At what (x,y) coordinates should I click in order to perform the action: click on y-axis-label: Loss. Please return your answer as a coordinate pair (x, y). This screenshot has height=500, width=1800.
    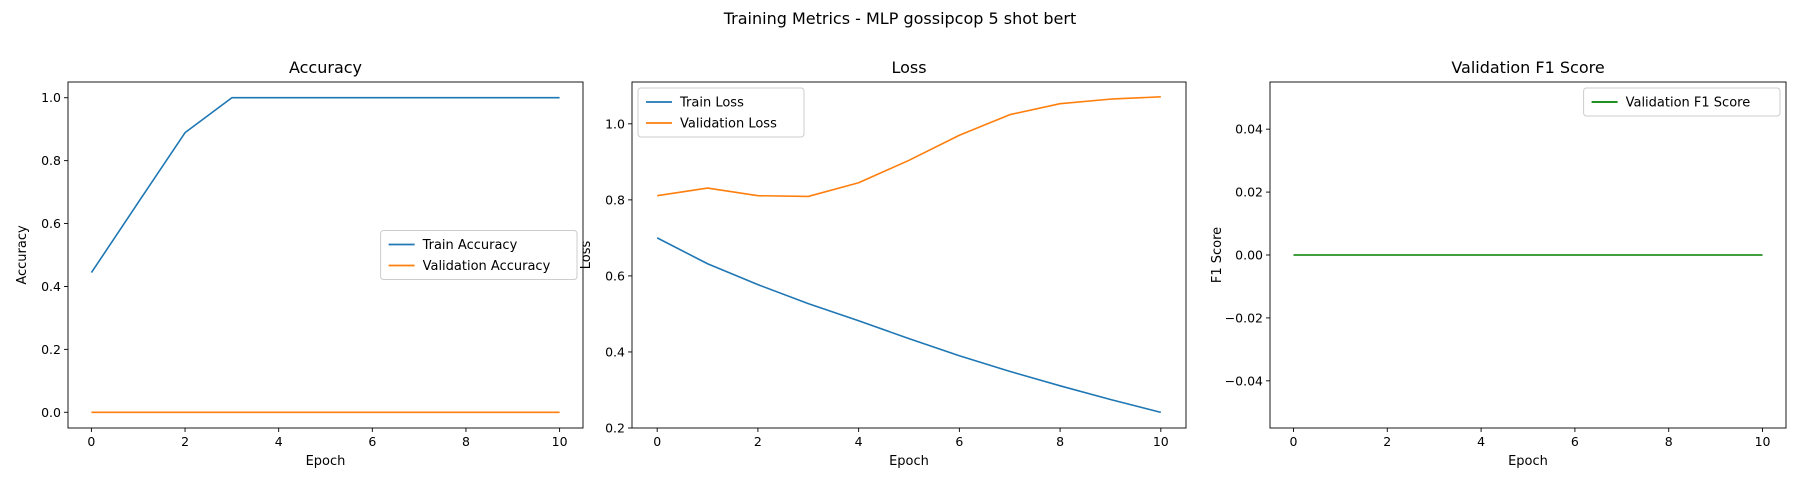
    Looking at the image, I should click on (586, 255).